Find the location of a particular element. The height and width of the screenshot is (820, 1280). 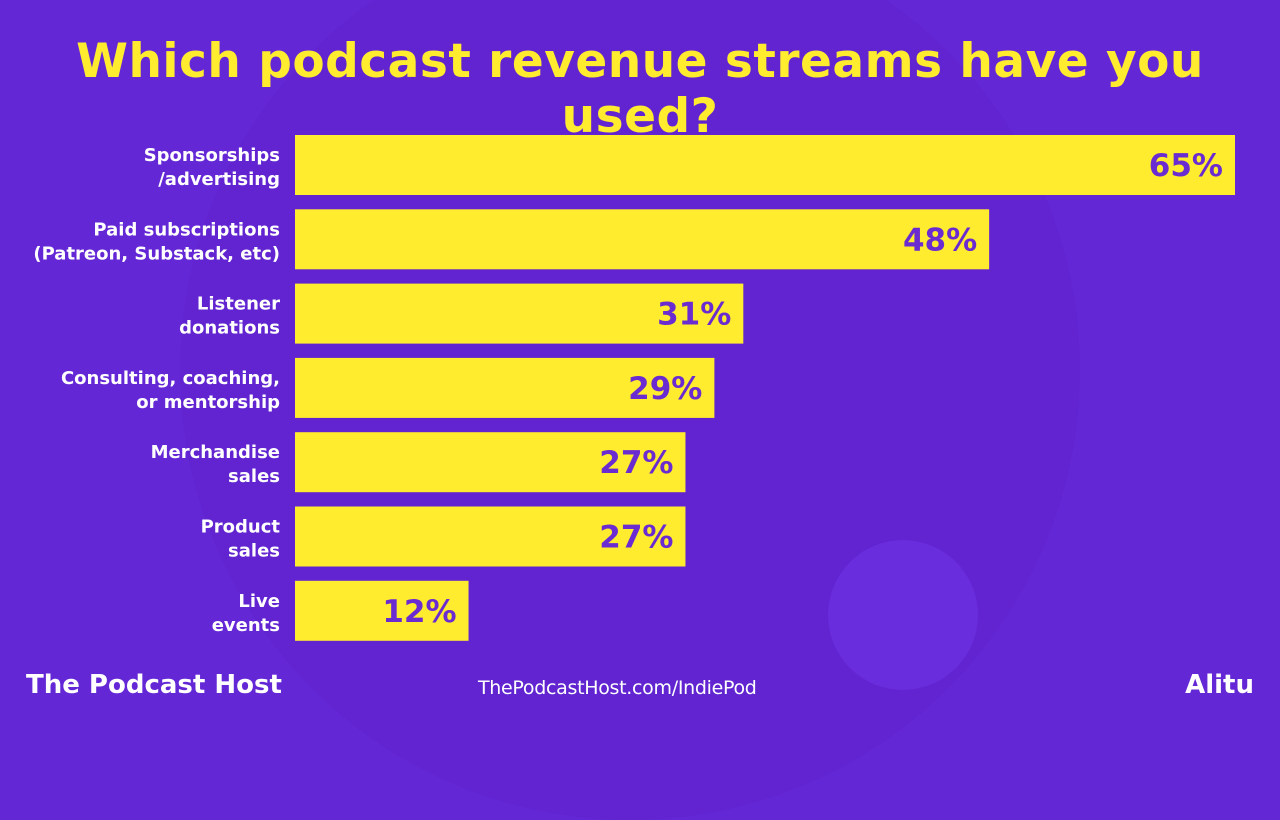

category-label-1-0: Paid subscriptions is located at coordinates (186, 229).